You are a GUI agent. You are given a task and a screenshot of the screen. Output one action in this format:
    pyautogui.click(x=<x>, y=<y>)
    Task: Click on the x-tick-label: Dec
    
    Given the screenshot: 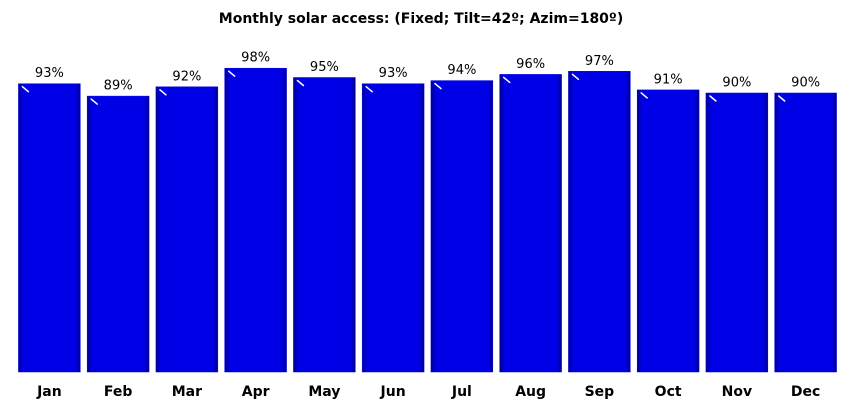 What is the action you would take?
    pyautogui.click(x=805, y=392)
    